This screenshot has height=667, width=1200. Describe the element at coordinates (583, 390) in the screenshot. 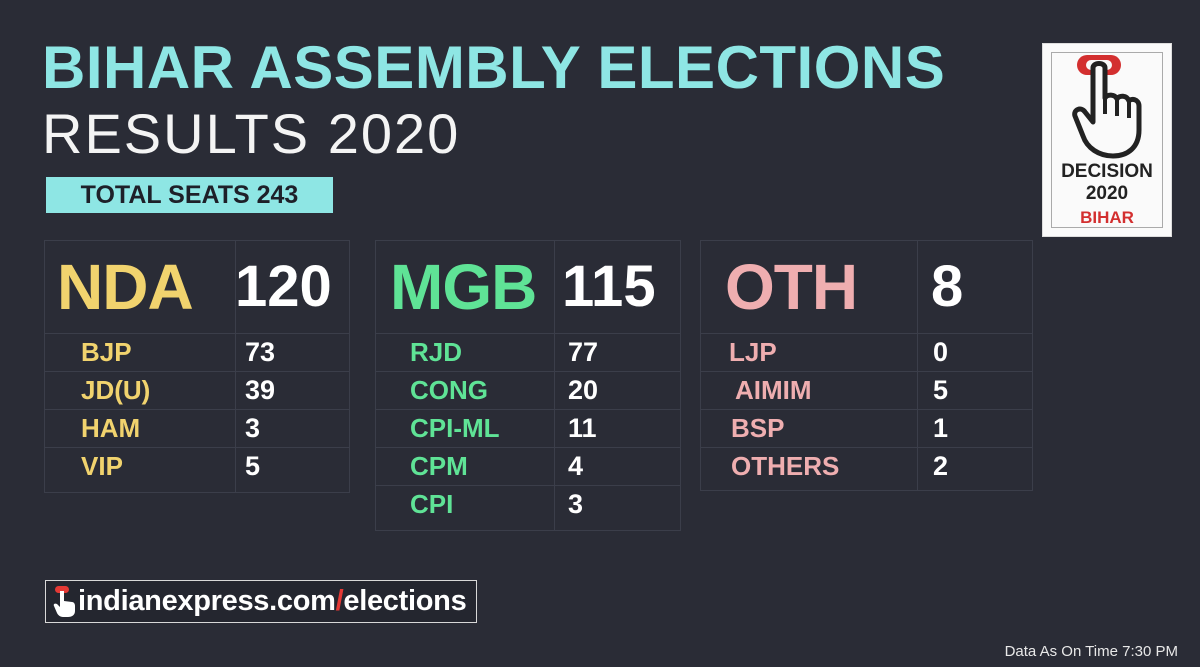

I see `party-seats: 20` at that location.